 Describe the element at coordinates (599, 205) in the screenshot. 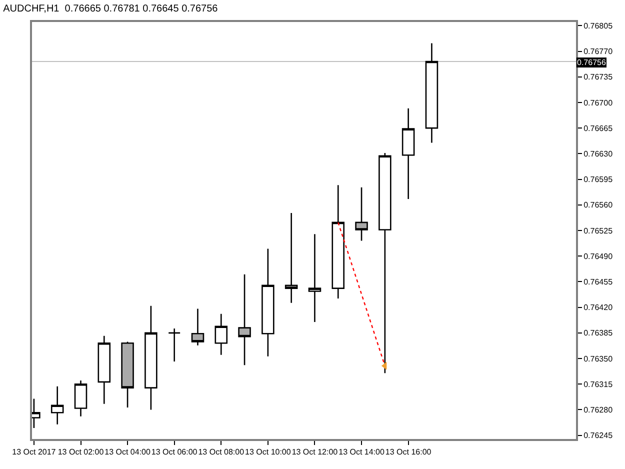

I see `y-tick-label: 0.76560` at that location.